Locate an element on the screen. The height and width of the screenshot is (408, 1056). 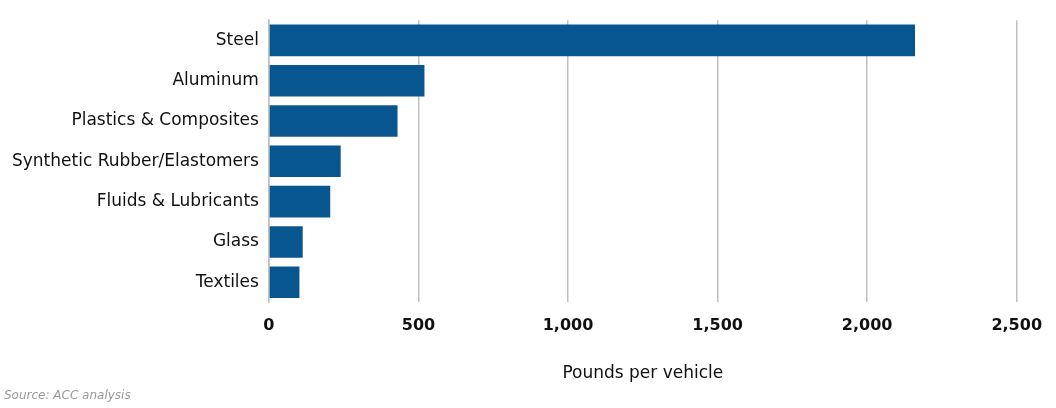
y-tick-label: Plastics & Composites is located at coordinates (165, 119).